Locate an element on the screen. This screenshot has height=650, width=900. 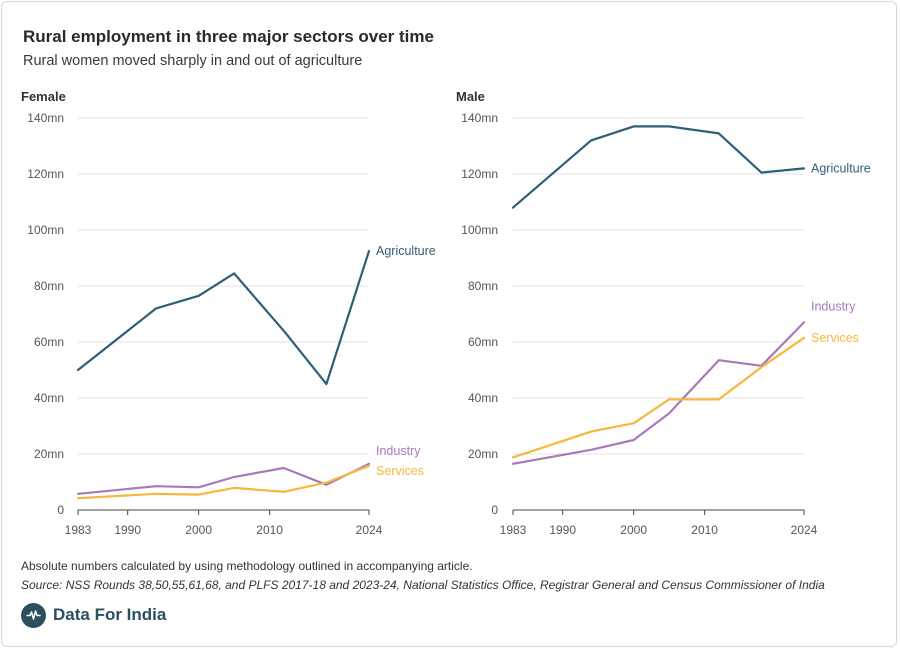
male-agriculture-line is located at coordinates (658, 167).